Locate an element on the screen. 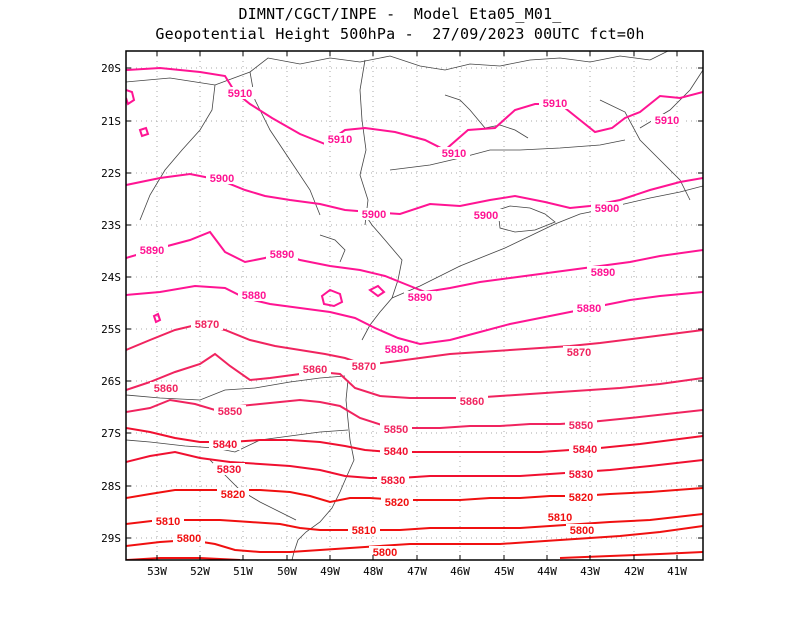  latitude-tick-label: 26S is located at coordinates (111, 381).